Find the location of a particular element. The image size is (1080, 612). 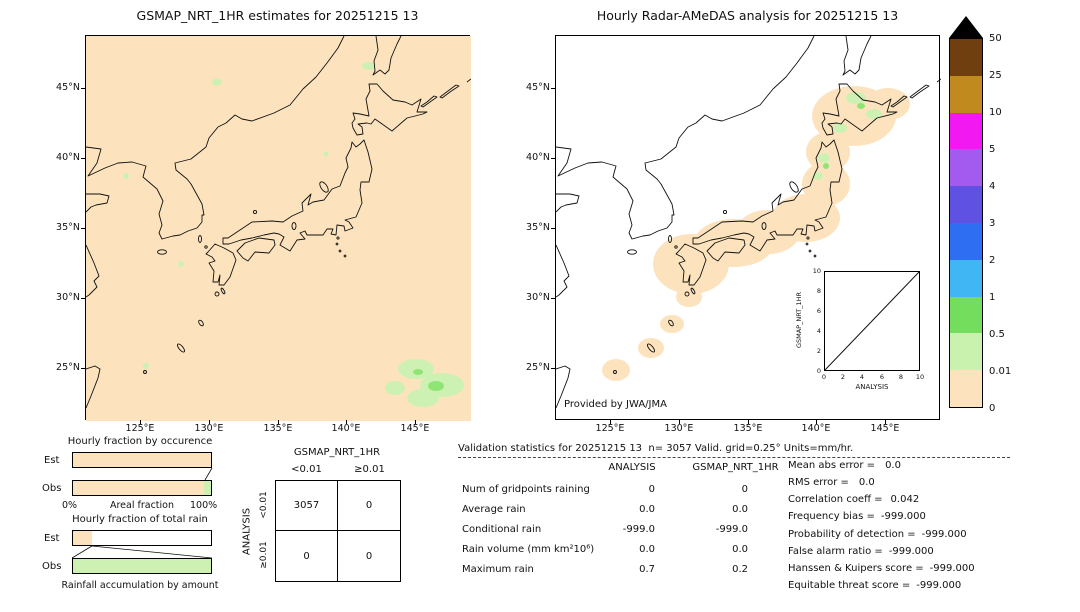

colorbar-label-50: 50 is located at coordinates (995, 38).